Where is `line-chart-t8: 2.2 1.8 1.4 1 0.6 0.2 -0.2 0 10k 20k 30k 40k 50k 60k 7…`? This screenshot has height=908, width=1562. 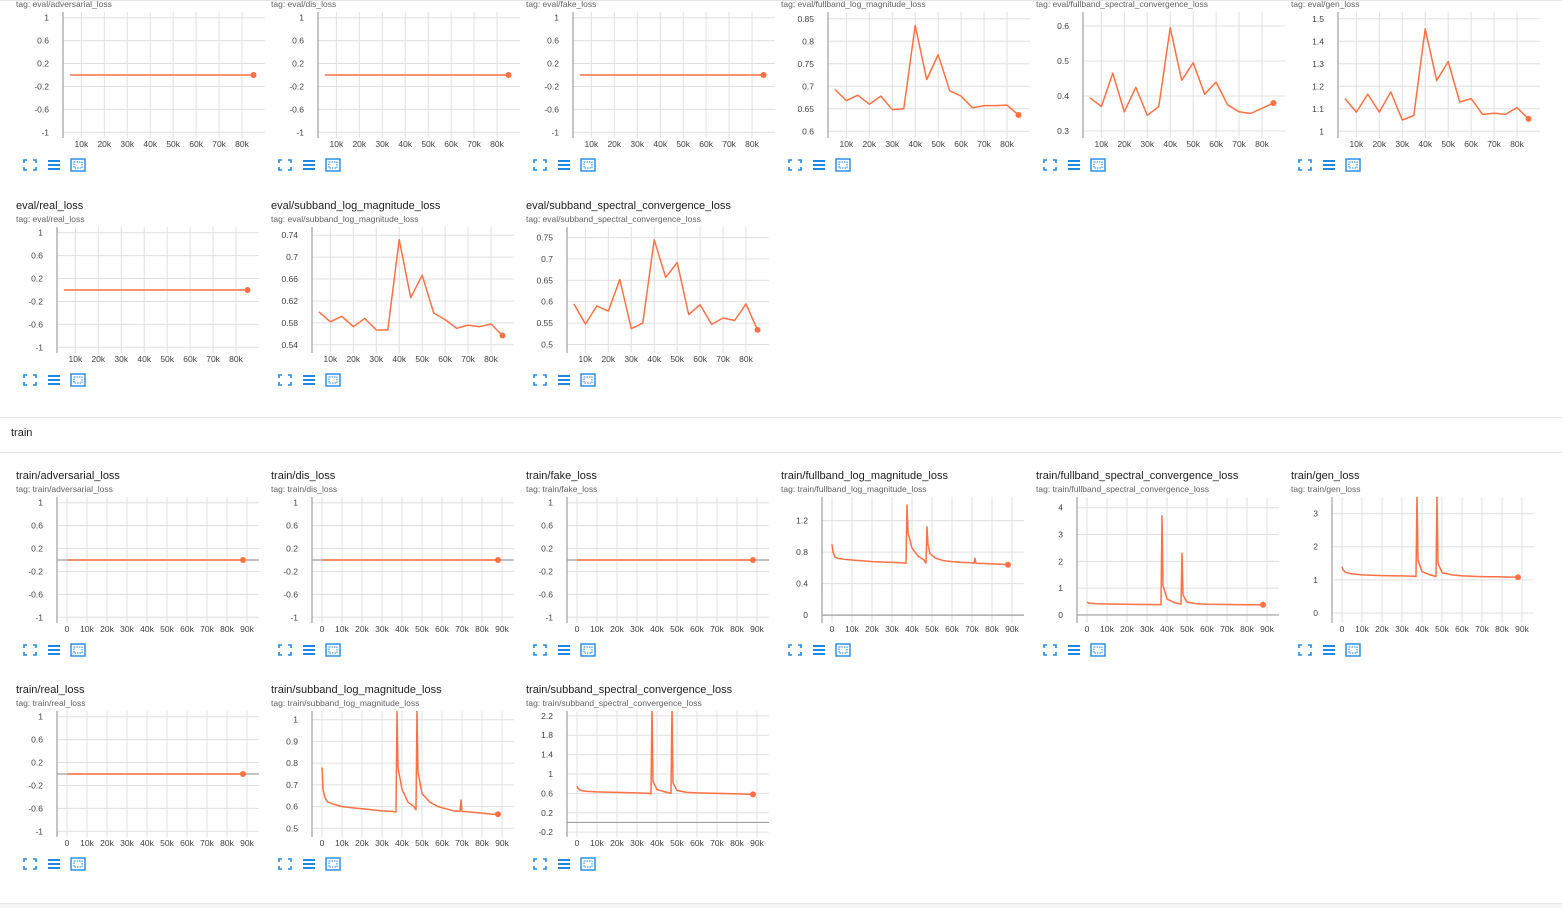
line-chart-t8: 2.2 1.8 1.4 1 0.6 0.2 -0.2 0 10k 20k 30k 40k 50k 60k 7… is located at coordinates (639, 771).